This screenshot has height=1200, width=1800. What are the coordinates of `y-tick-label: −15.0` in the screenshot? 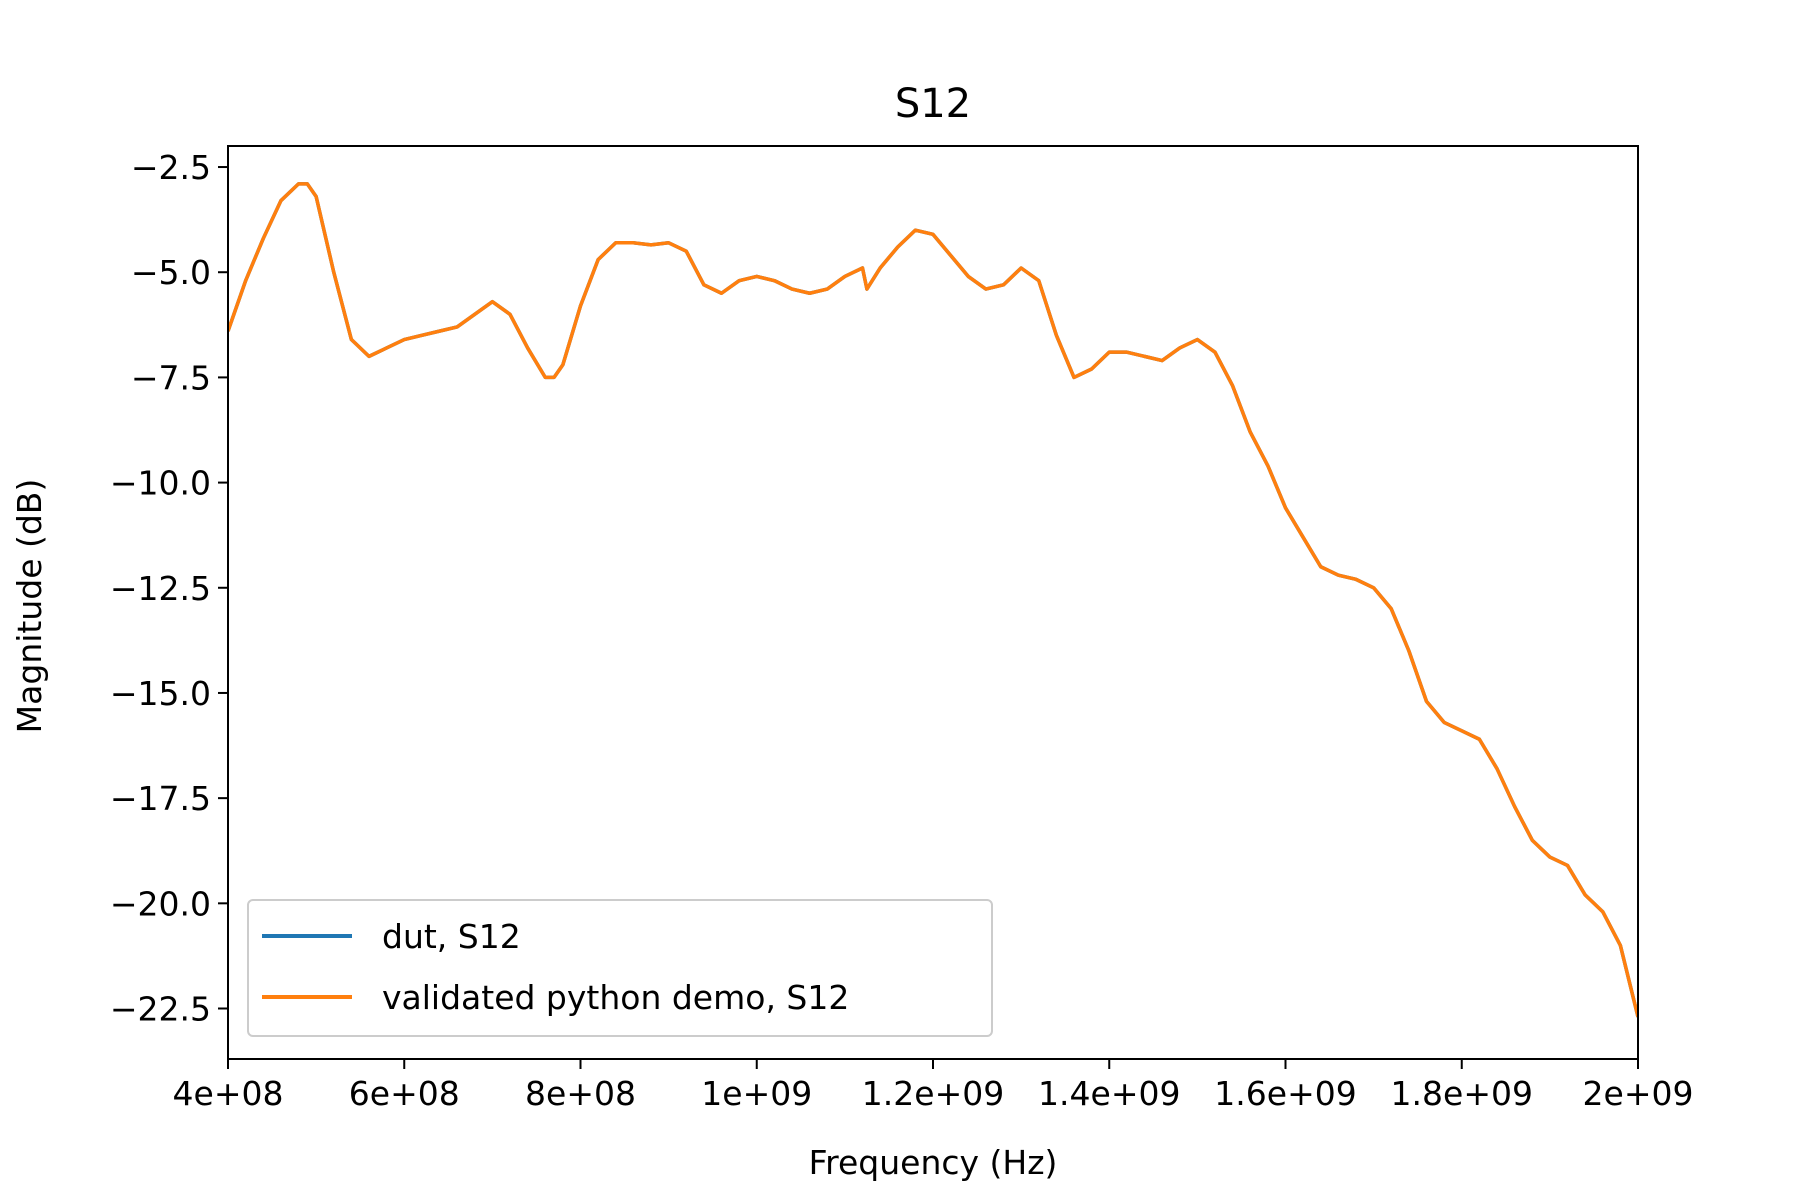 It's located at (160, 693).